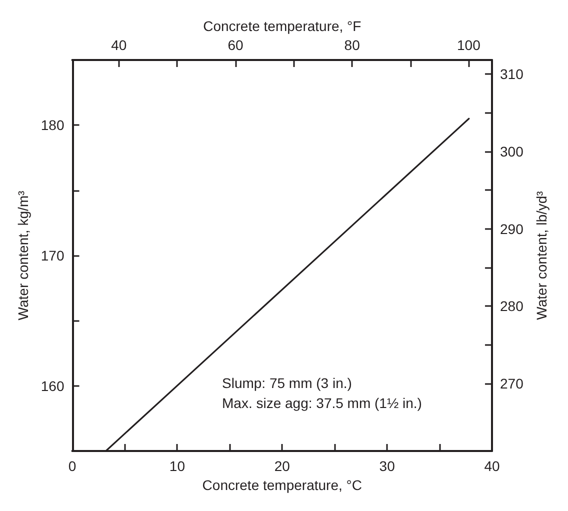 Image resolution: width=568 pixels, height=511 pixels. What do you see at coordinates (72, 466) in the screenshot?
I see `x-tick-label: 0` at bounding box center [72, 466].